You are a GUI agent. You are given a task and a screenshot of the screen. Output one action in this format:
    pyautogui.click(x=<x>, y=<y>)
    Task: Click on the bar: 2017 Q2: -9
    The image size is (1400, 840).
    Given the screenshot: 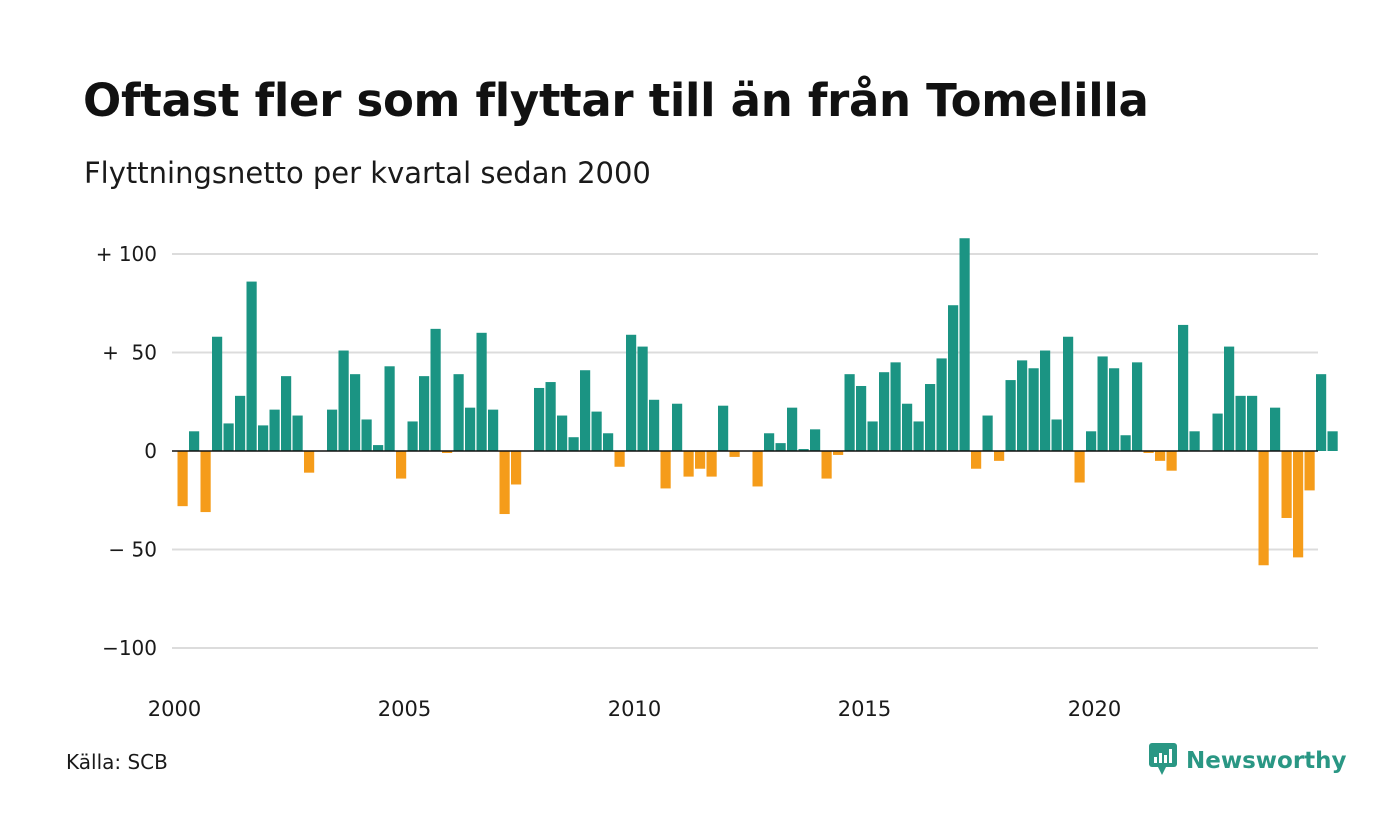 What is the action you would take?
    pyautogui.click(x=976, y=460)
    